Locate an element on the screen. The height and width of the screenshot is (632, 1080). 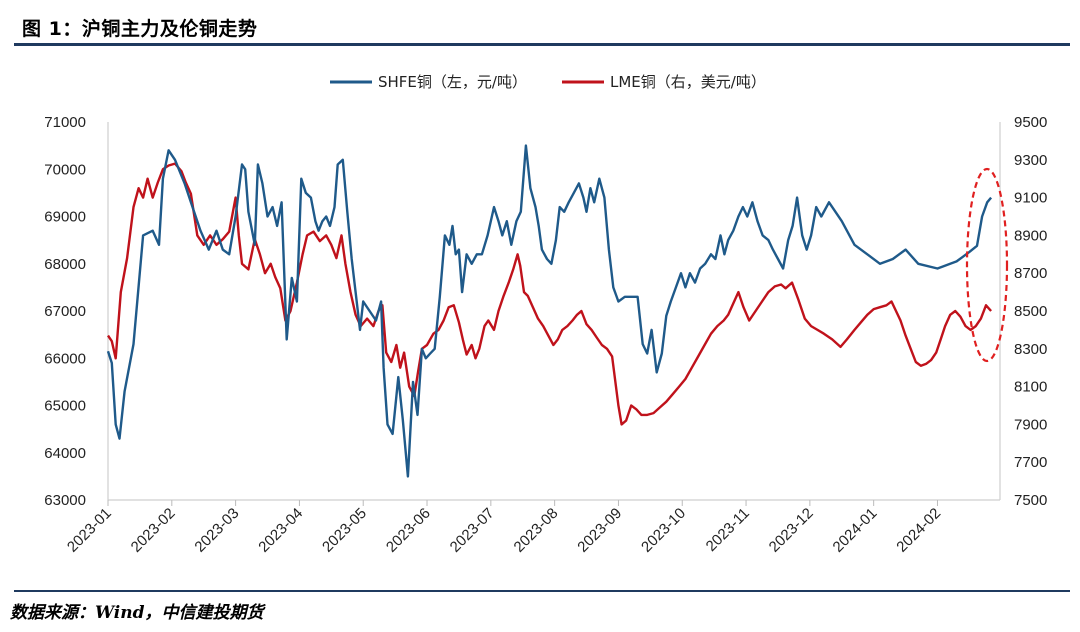
y-left-tick-label: 64000 is located at coordinates (65, 453).